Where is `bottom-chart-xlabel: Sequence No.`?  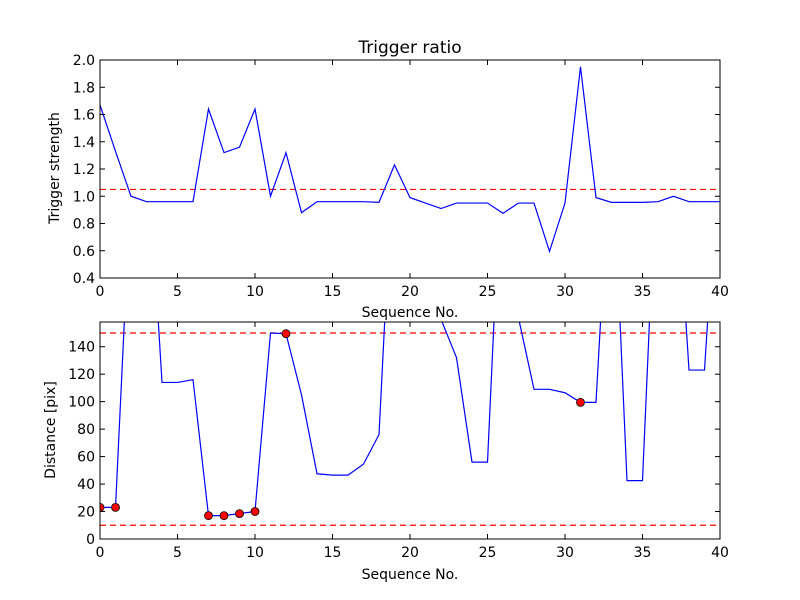 bottom-chart-xlabel: Sequence No. is located at coordinates (410, 575).